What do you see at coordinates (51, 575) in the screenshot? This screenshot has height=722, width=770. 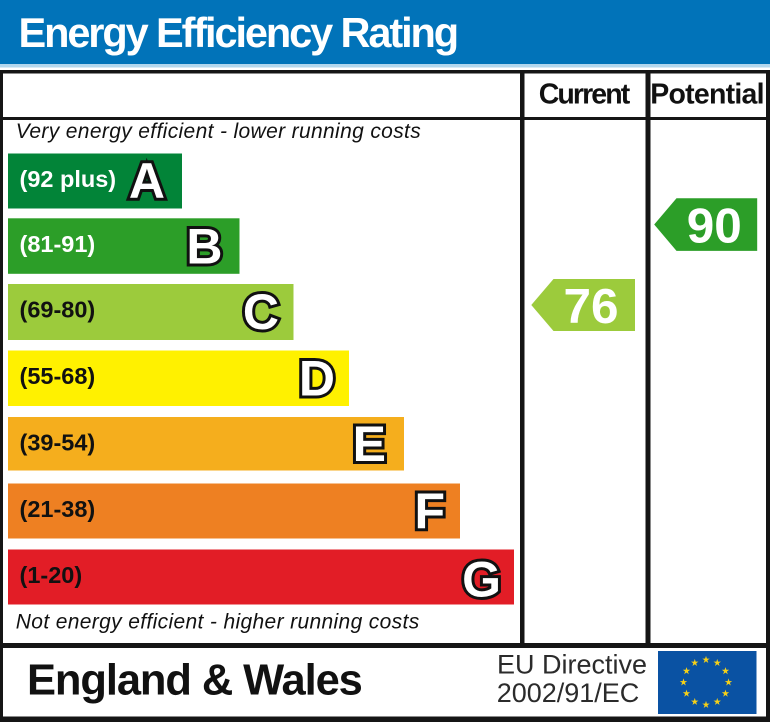 I see `svg-text: (1-20)` at bounding box center [51, 575].